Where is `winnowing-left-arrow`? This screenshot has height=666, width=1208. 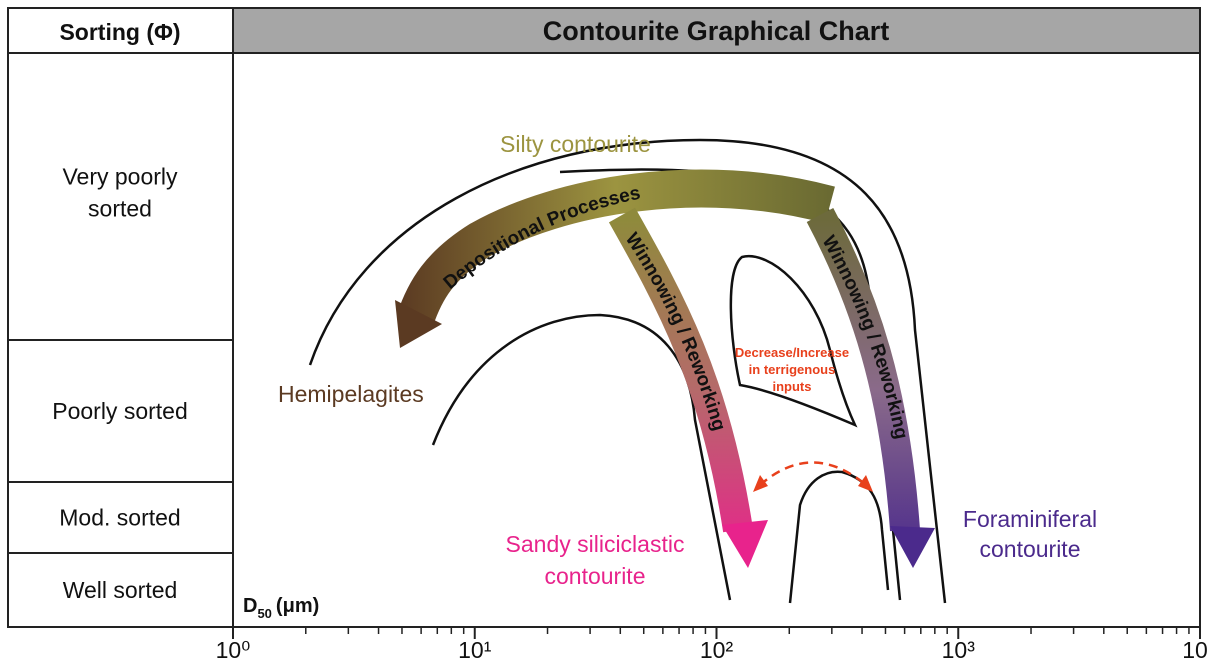 winnowing-left-arrow is located at coordinates (680, 370).